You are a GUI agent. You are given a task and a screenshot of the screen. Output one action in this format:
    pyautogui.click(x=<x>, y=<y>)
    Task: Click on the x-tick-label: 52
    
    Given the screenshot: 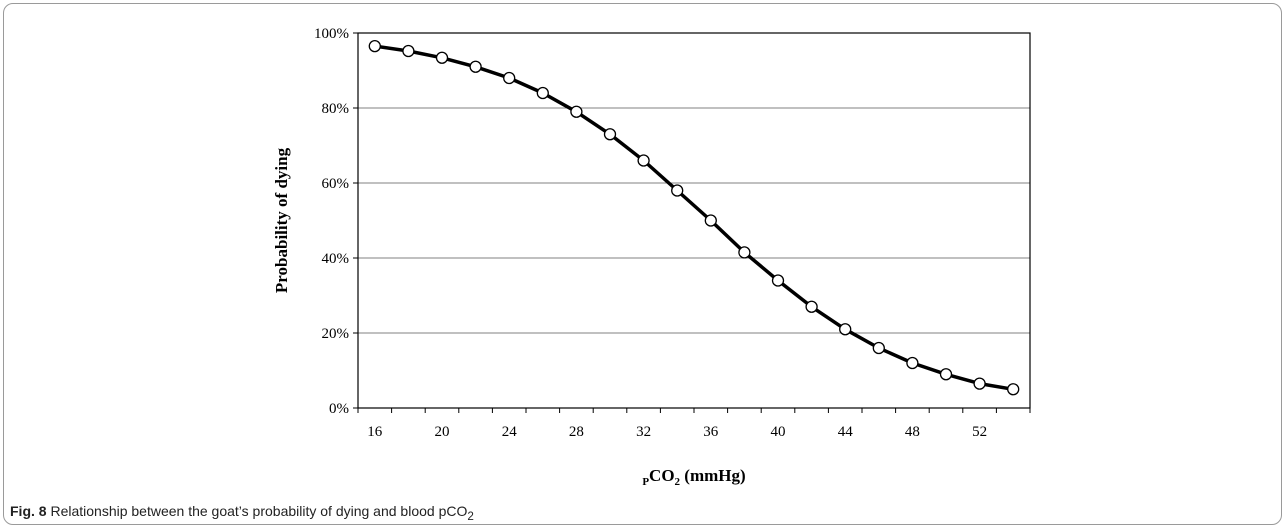 What is the action you would take?
    pyautogui.click(x=979, y=432)
    